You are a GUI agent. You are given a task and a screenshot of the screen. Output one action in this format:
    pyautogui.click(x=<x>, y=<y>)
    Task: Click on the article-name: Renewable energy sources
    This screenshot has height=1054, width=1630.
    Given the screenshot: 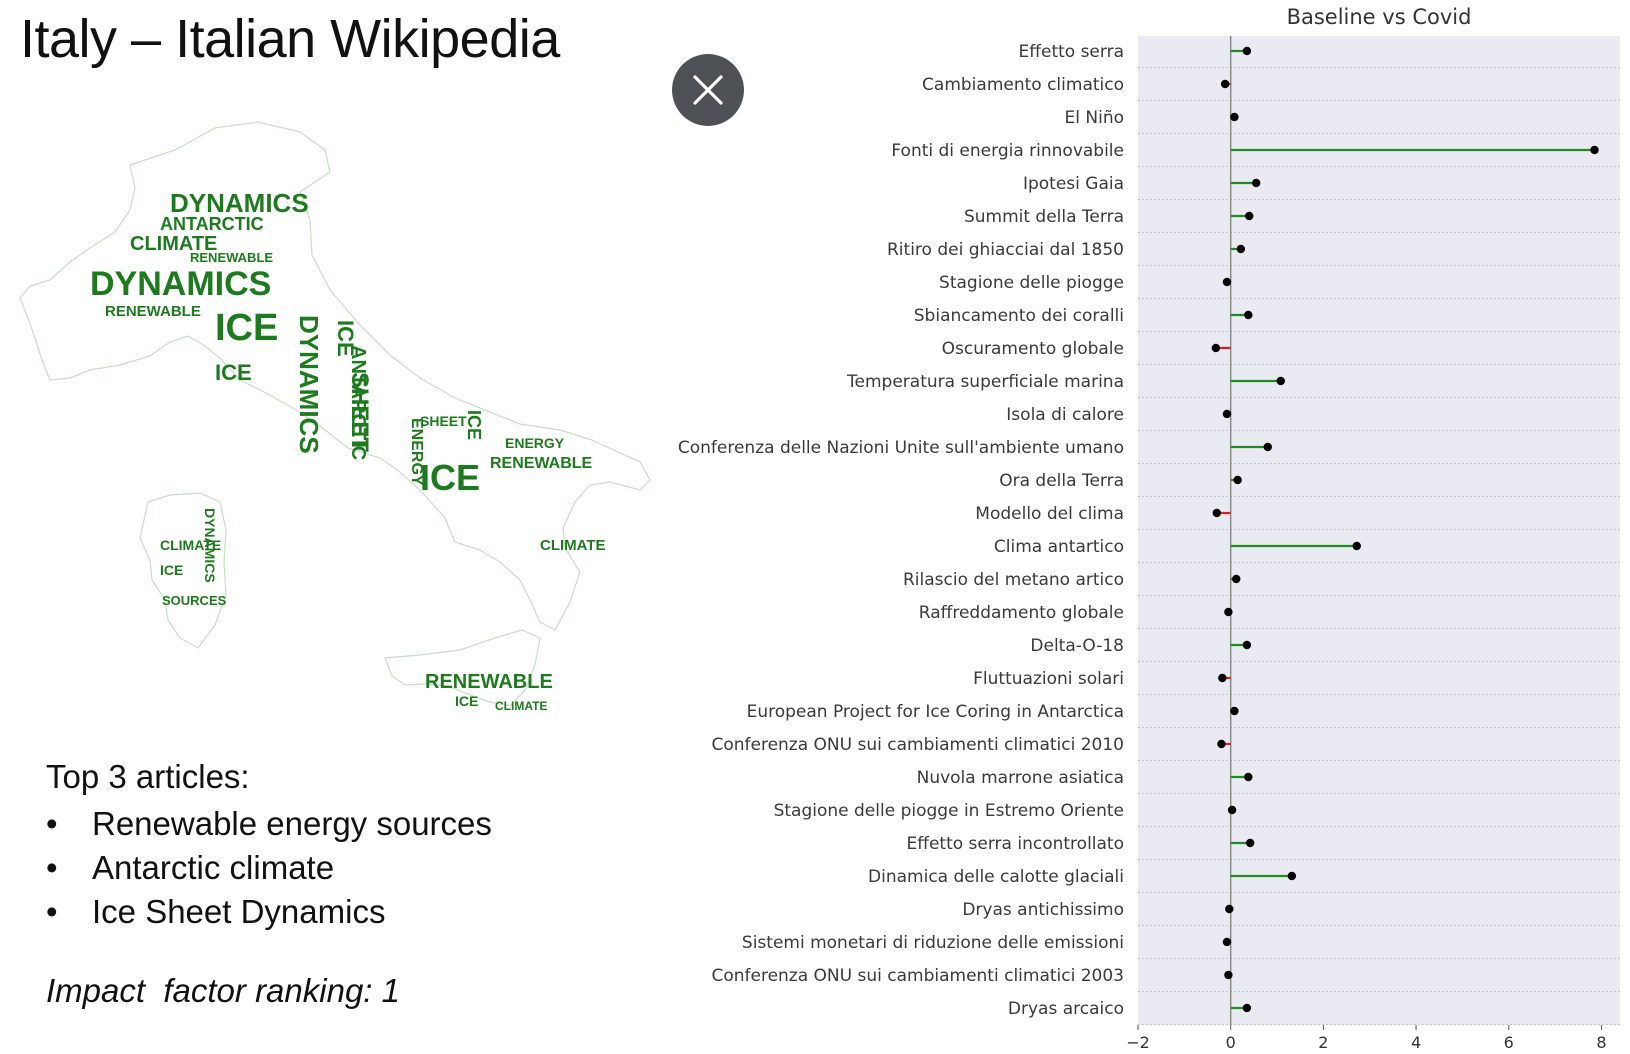 What is the action you would take?
    pyautogui.click(x=292, y=823)
    